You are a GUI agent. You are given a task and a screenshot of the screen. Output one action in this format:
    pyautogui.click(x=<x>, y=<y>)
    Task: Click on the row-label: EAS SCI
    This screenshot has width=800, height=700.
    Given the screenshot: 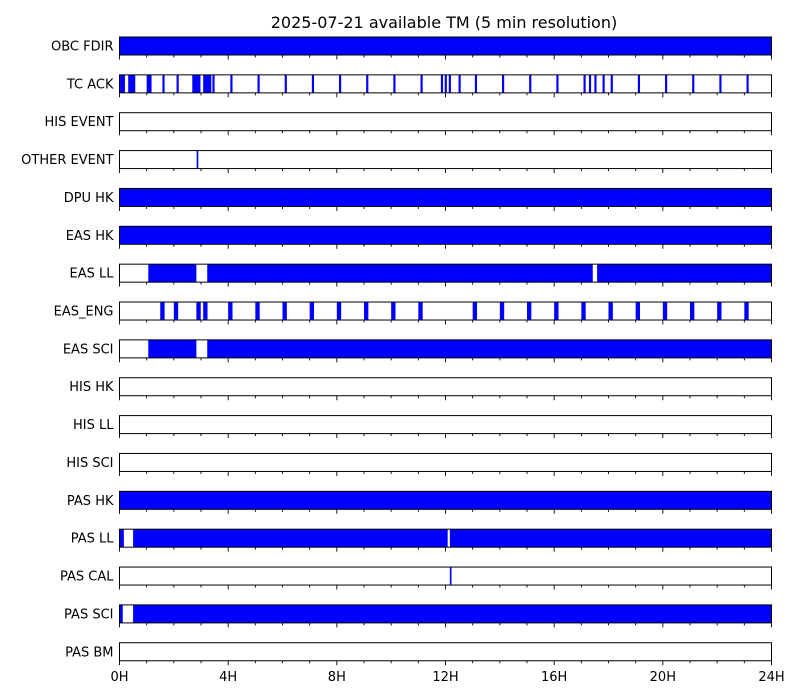 What is the action you would take?
    pyautogui.click(x=88, y=349)
    